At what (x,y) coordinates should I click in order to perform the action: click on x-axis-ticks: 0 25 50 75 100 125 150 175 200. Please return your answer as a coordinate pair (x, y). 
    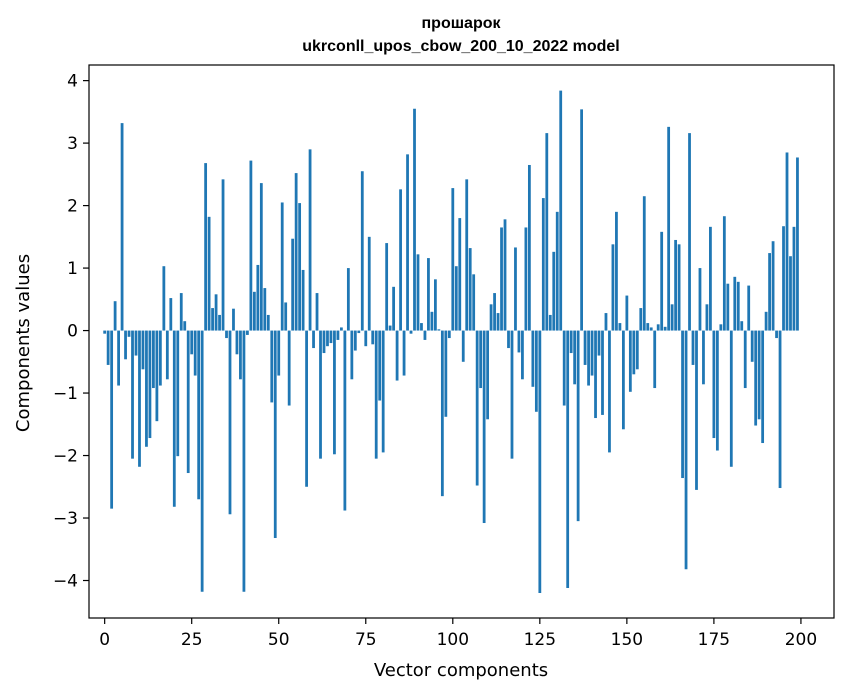
    Looking at the image, I should click on (458, 634).